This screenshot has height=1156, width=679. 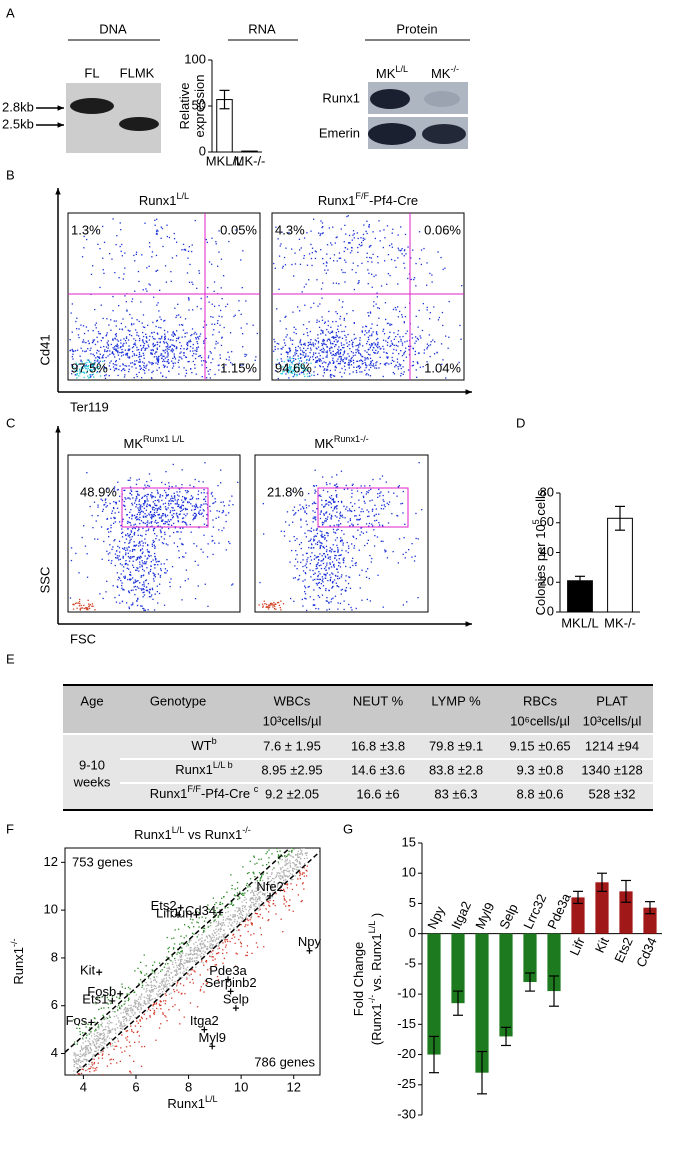 I want to click on table-cell: 9.2 ±2.05, so click(x=292, y=793).